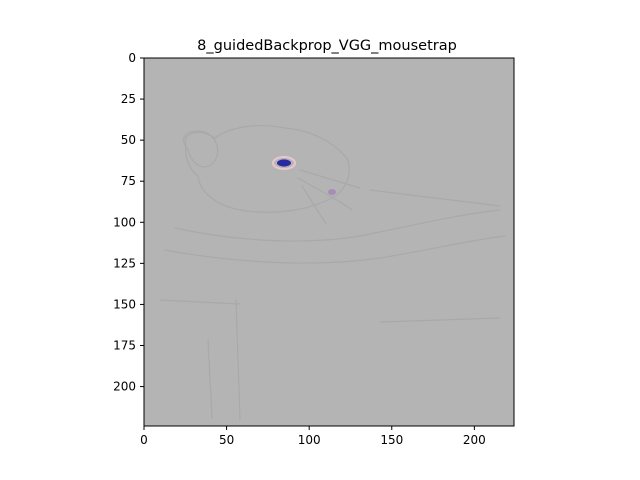 Image resolution: width=640 pixels, height=480 pixels. What do you see at coordinates (124, 222) in the screenshot?
I see `y-tick-label: 100` at bounding box center [124, 222].